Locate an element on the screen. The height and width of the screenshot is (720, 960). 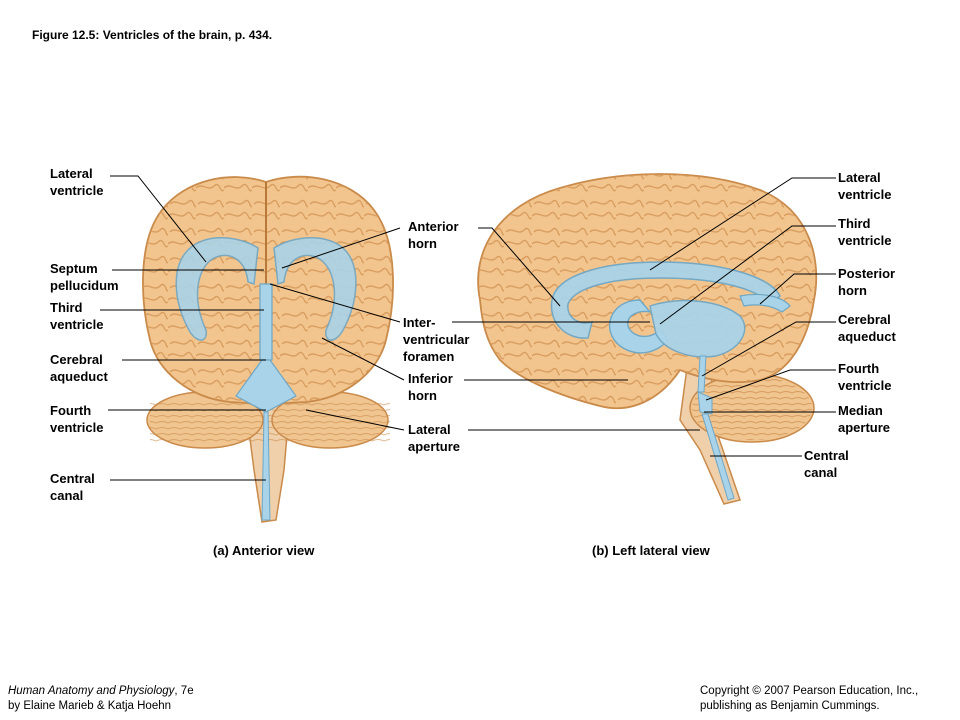
lateral-cerebral-aqueduct is located at coordinates (702, 374).